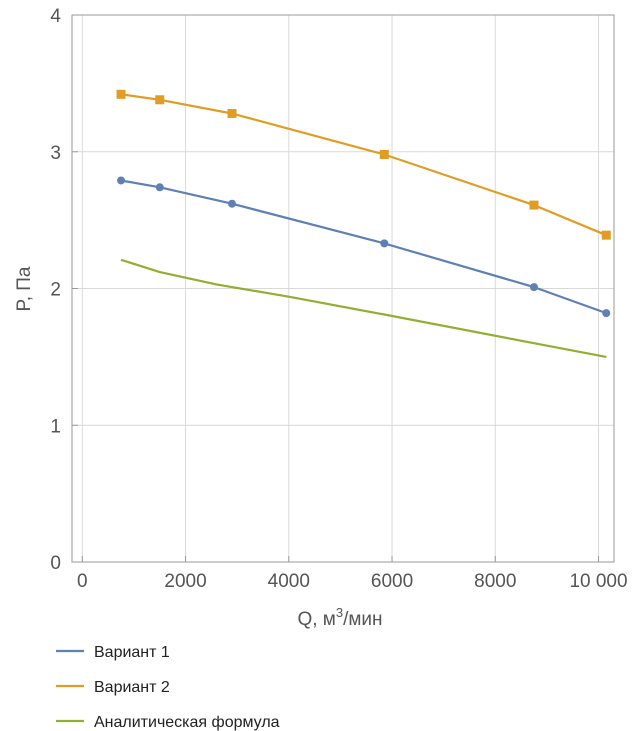  I want to click on x-tick-label: 0, so click(82, 581).